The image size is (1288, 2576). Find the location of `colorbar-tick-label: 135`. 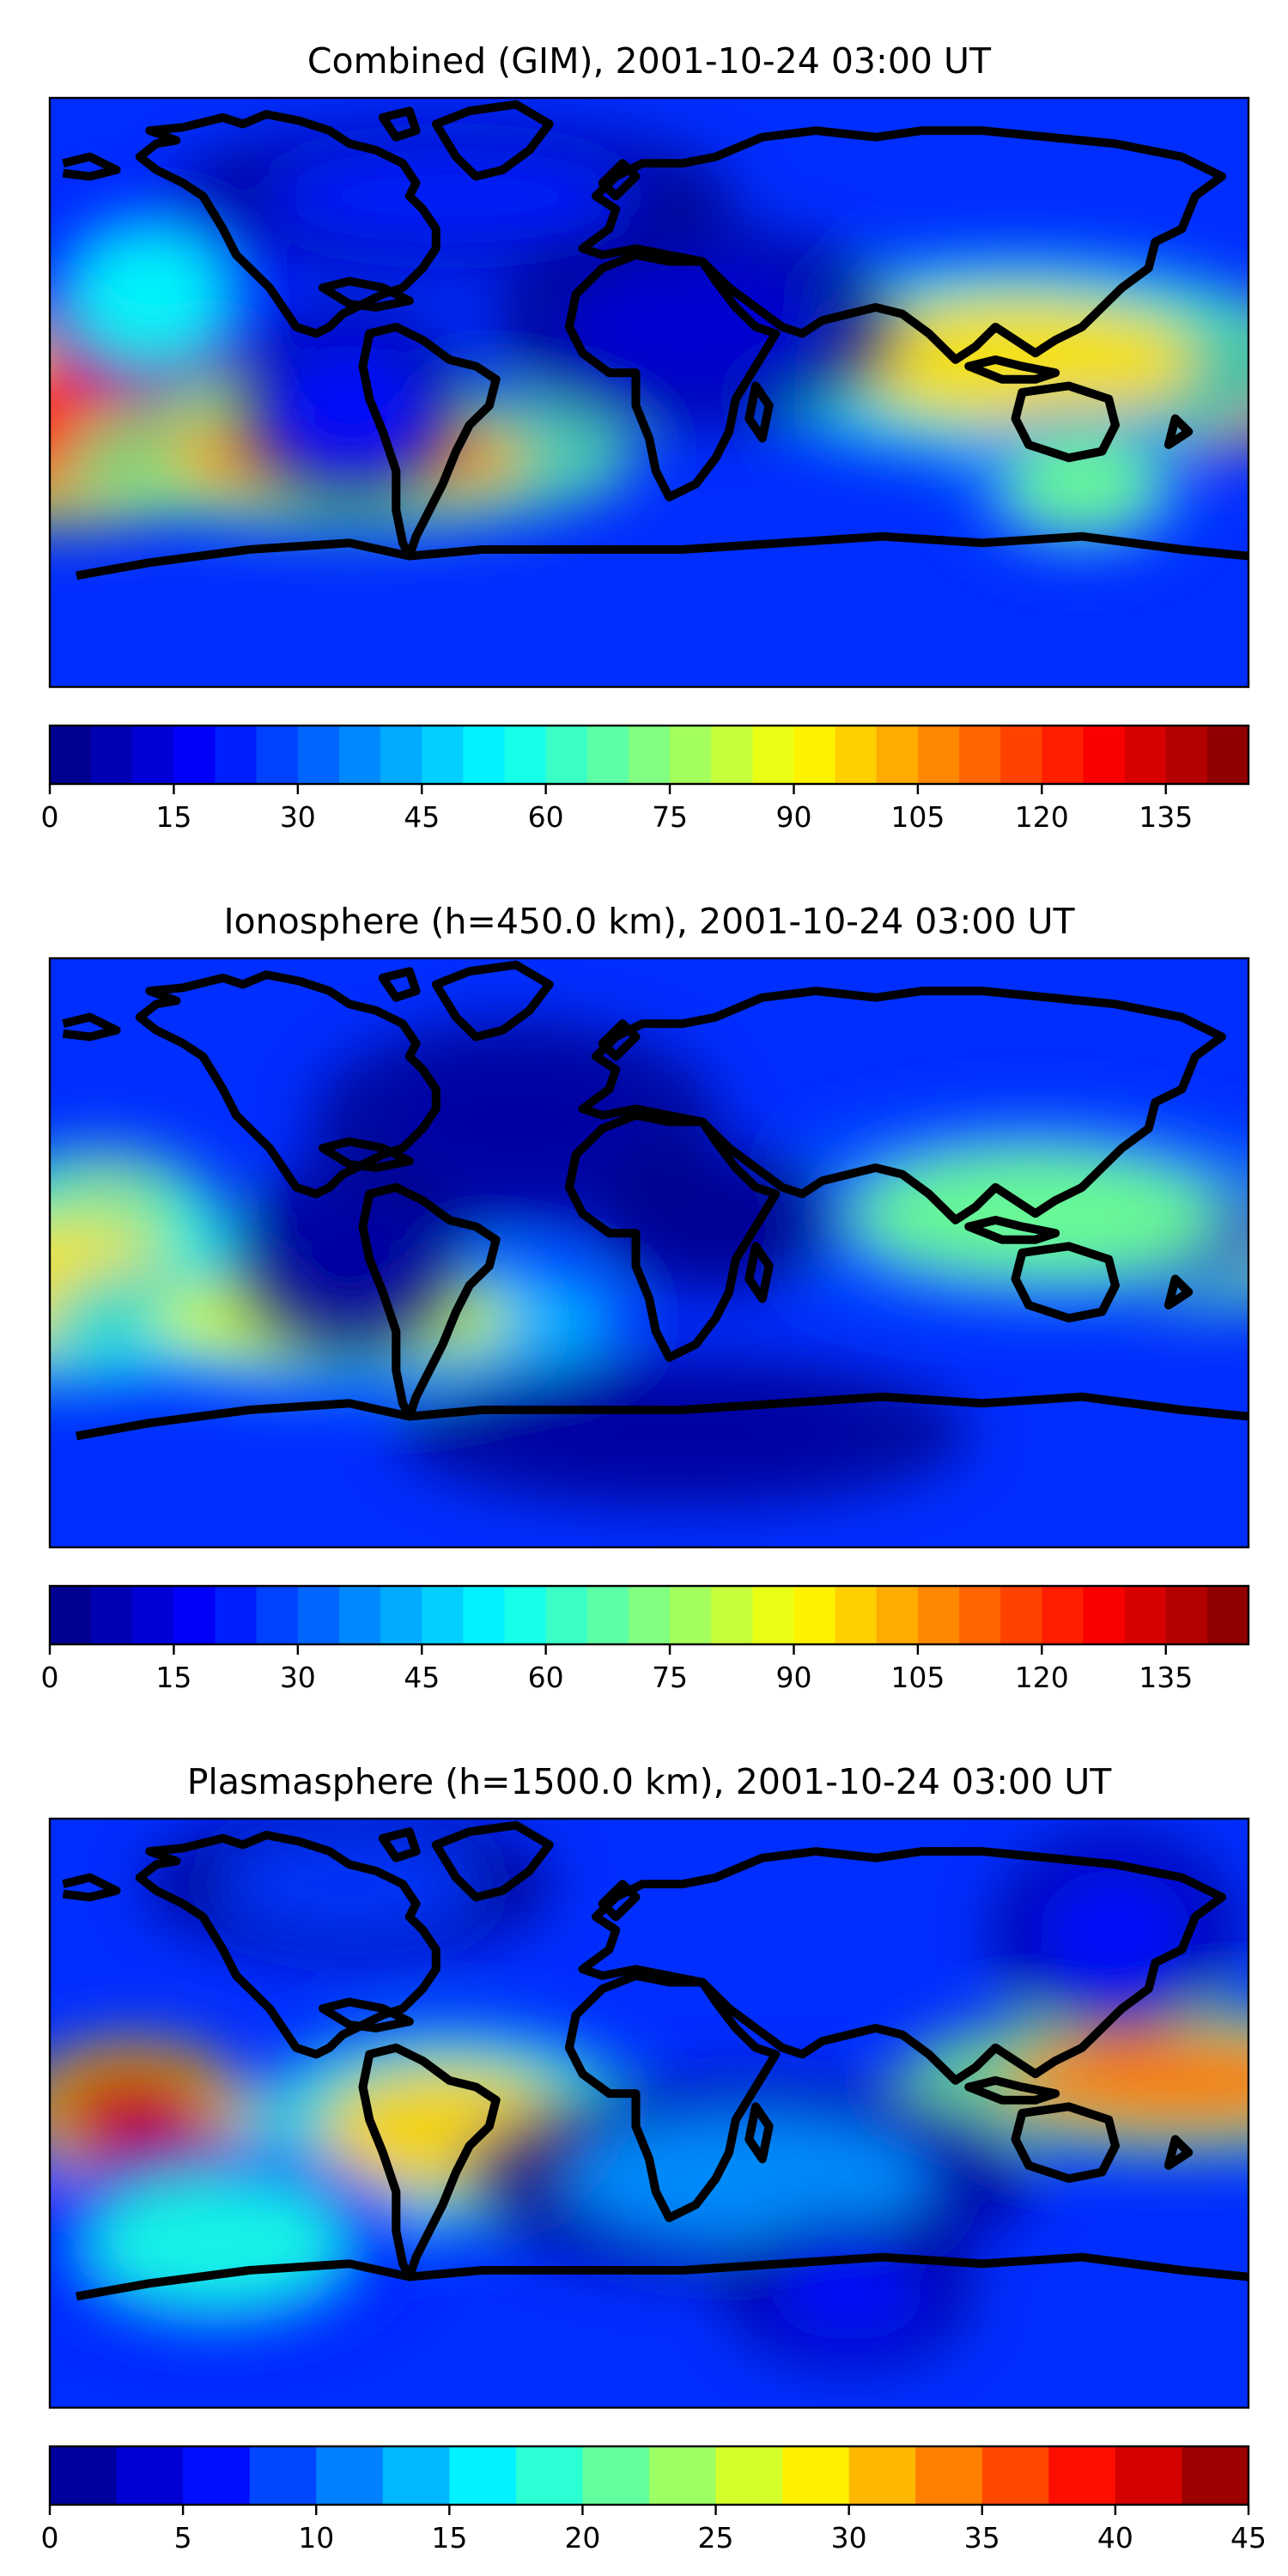

colorbar-tick-label: 135 is located at coordinates (1166, 817).